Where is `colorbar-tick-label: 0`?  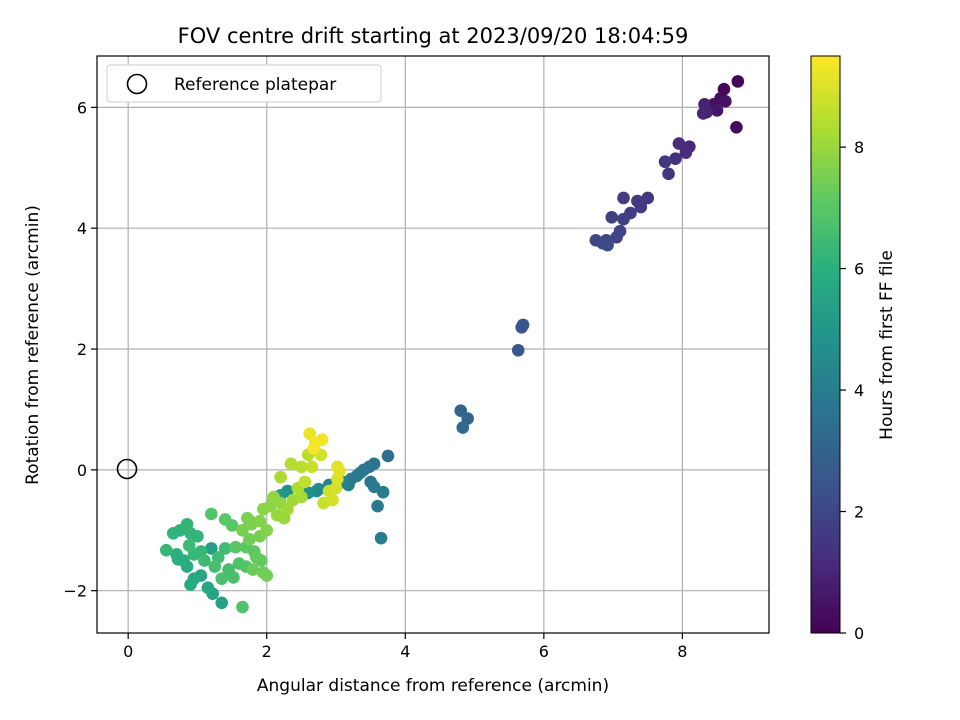 colorbar-tick-label: 0 is located at coordinates (859, 633).